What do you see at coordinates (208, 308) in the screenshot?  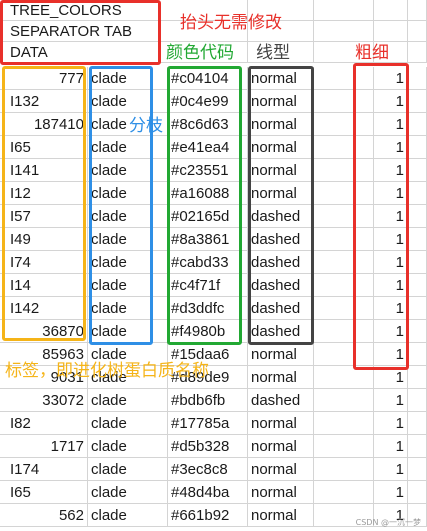 I see `color-cell: #d3ddfc` at bounding box center [208, 308].